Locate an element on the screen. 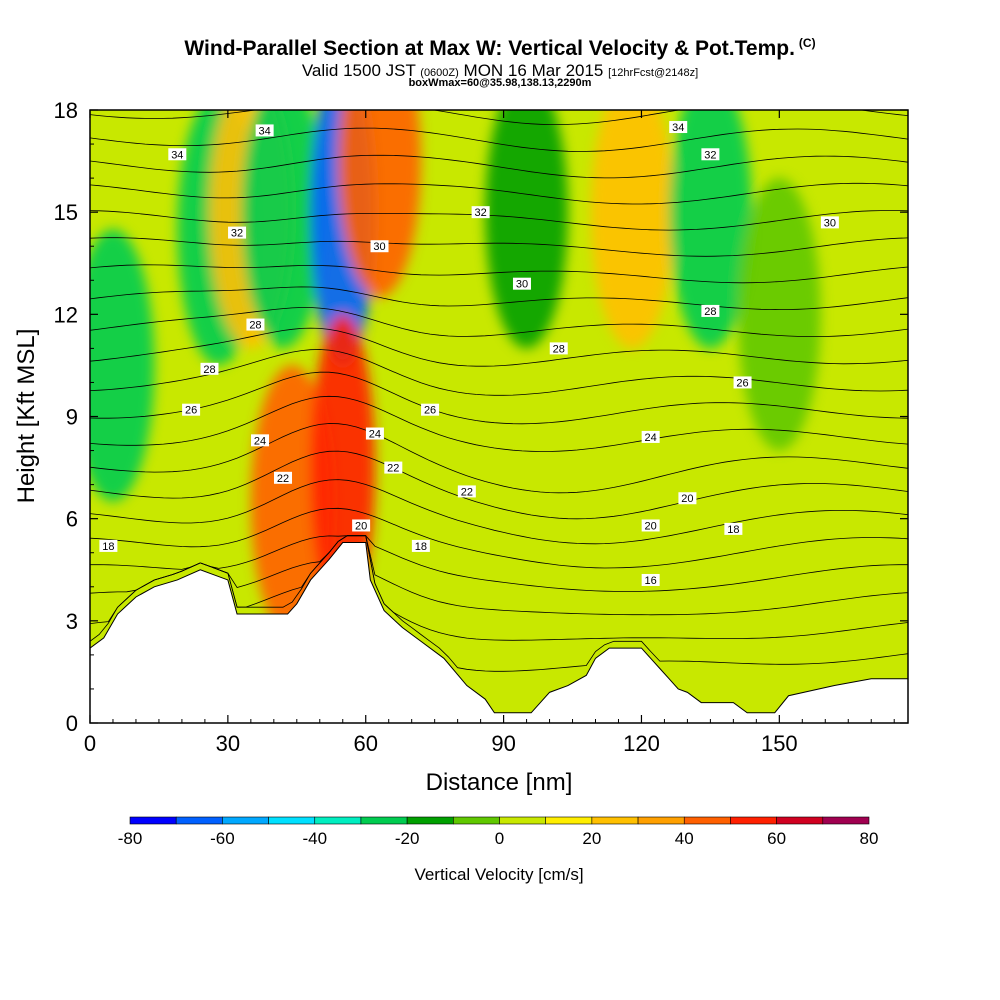  y-tick-label: 9 is located at coordinates (72, 417).